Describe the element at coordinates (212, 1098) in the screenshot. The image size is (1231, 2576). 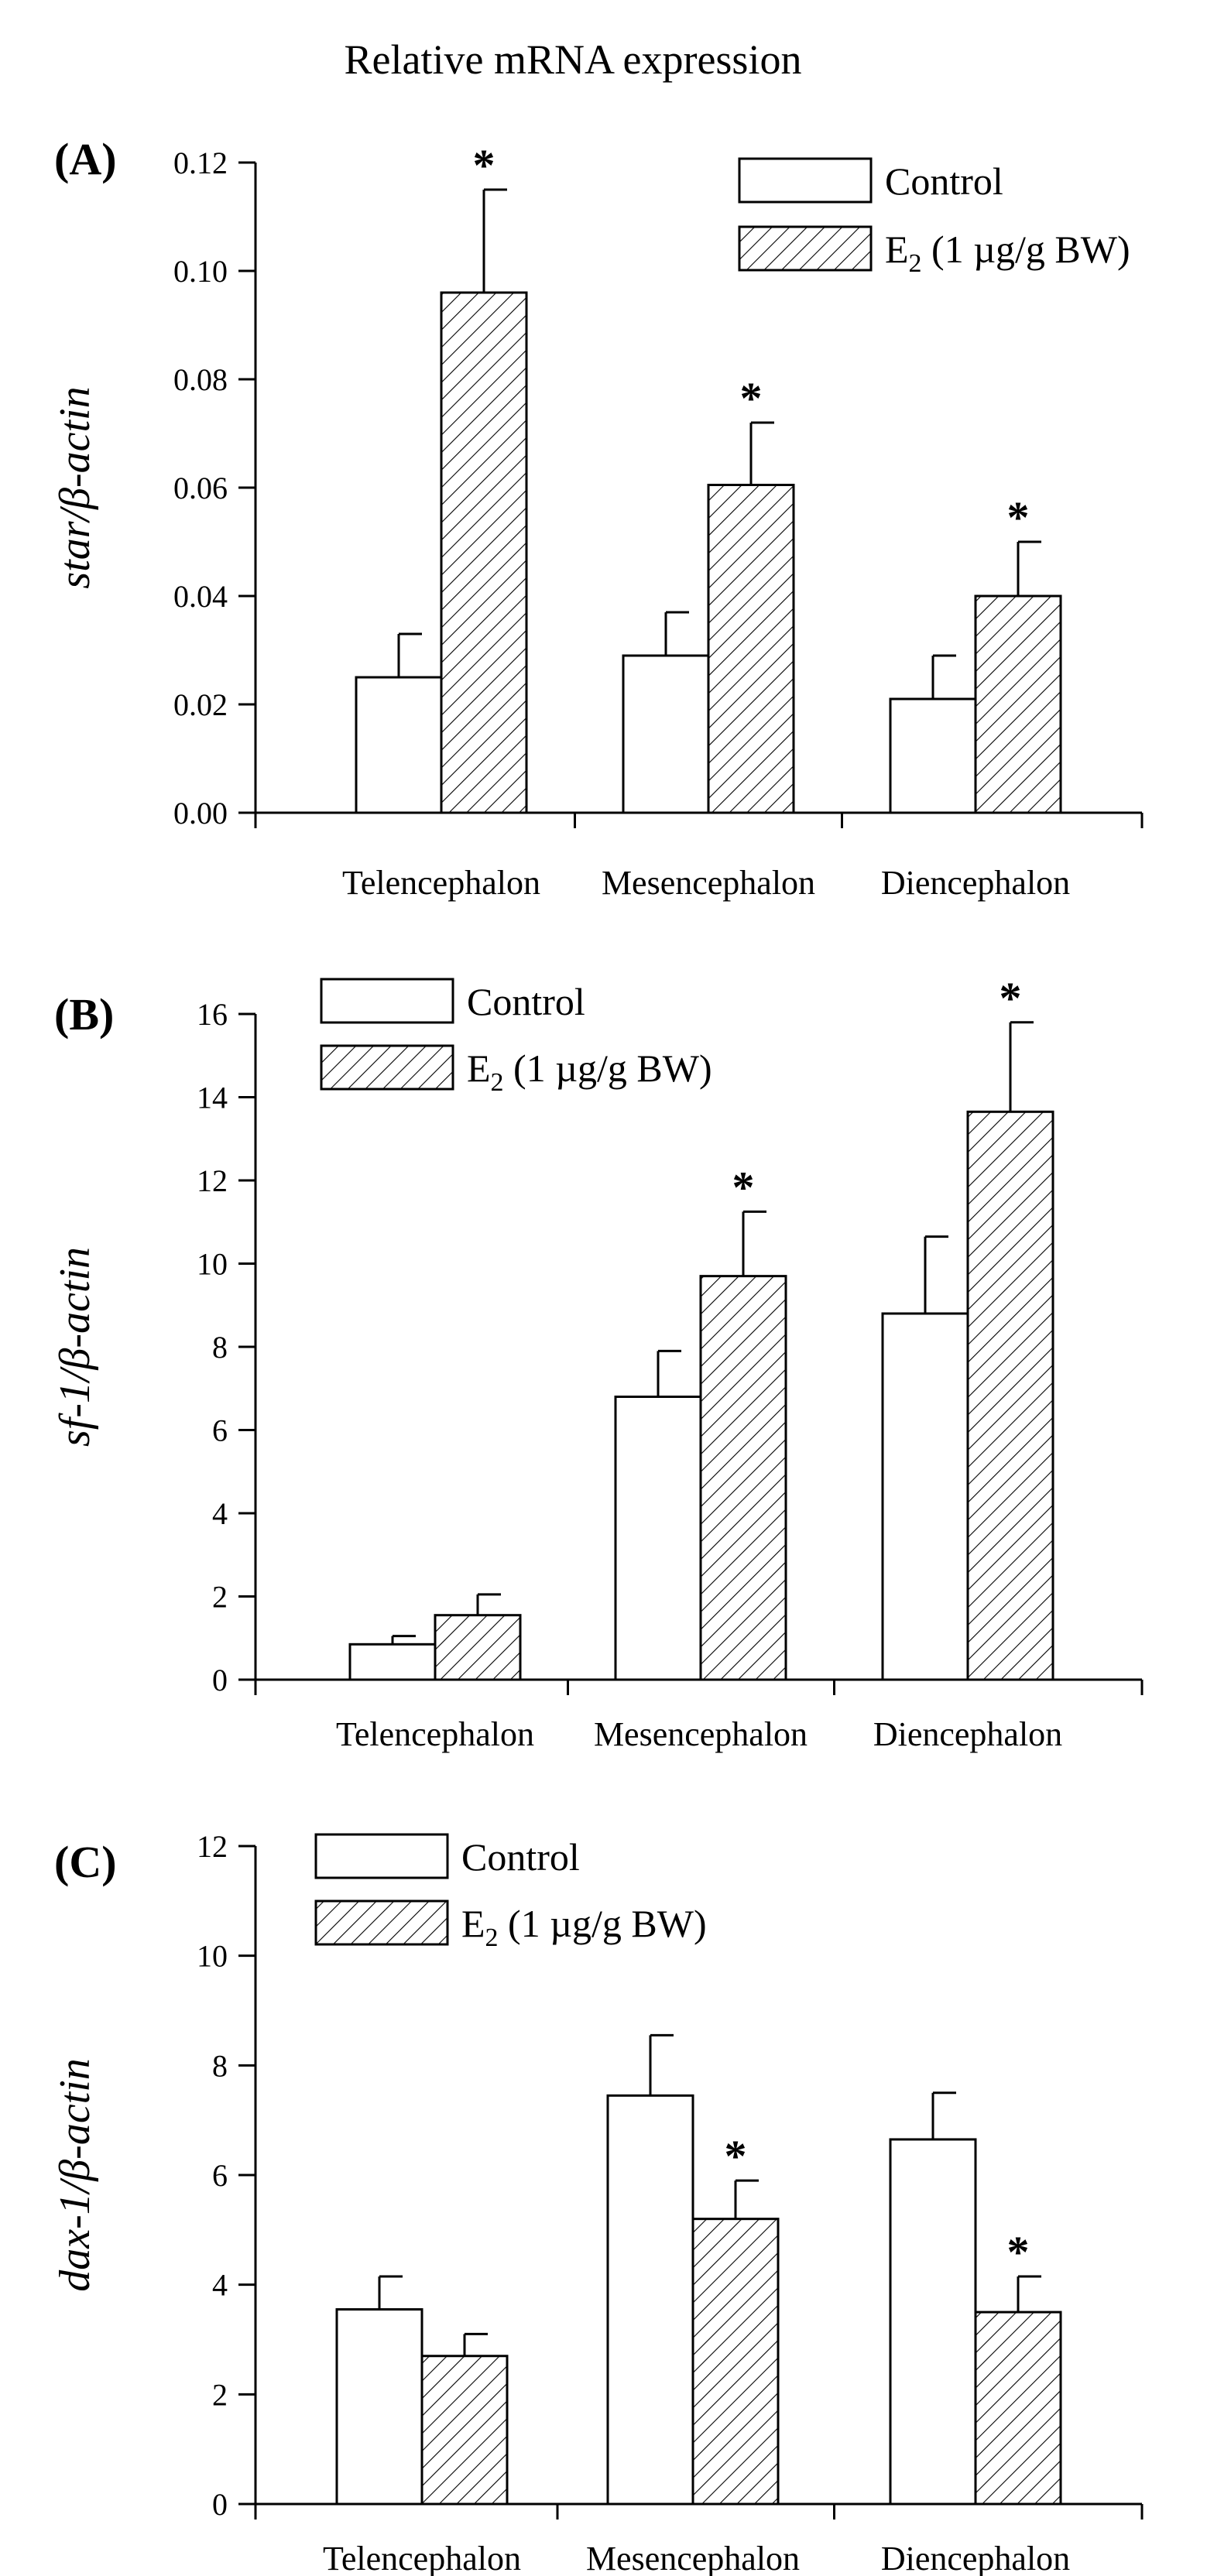
I see `y-tick-label: 14` at that location.